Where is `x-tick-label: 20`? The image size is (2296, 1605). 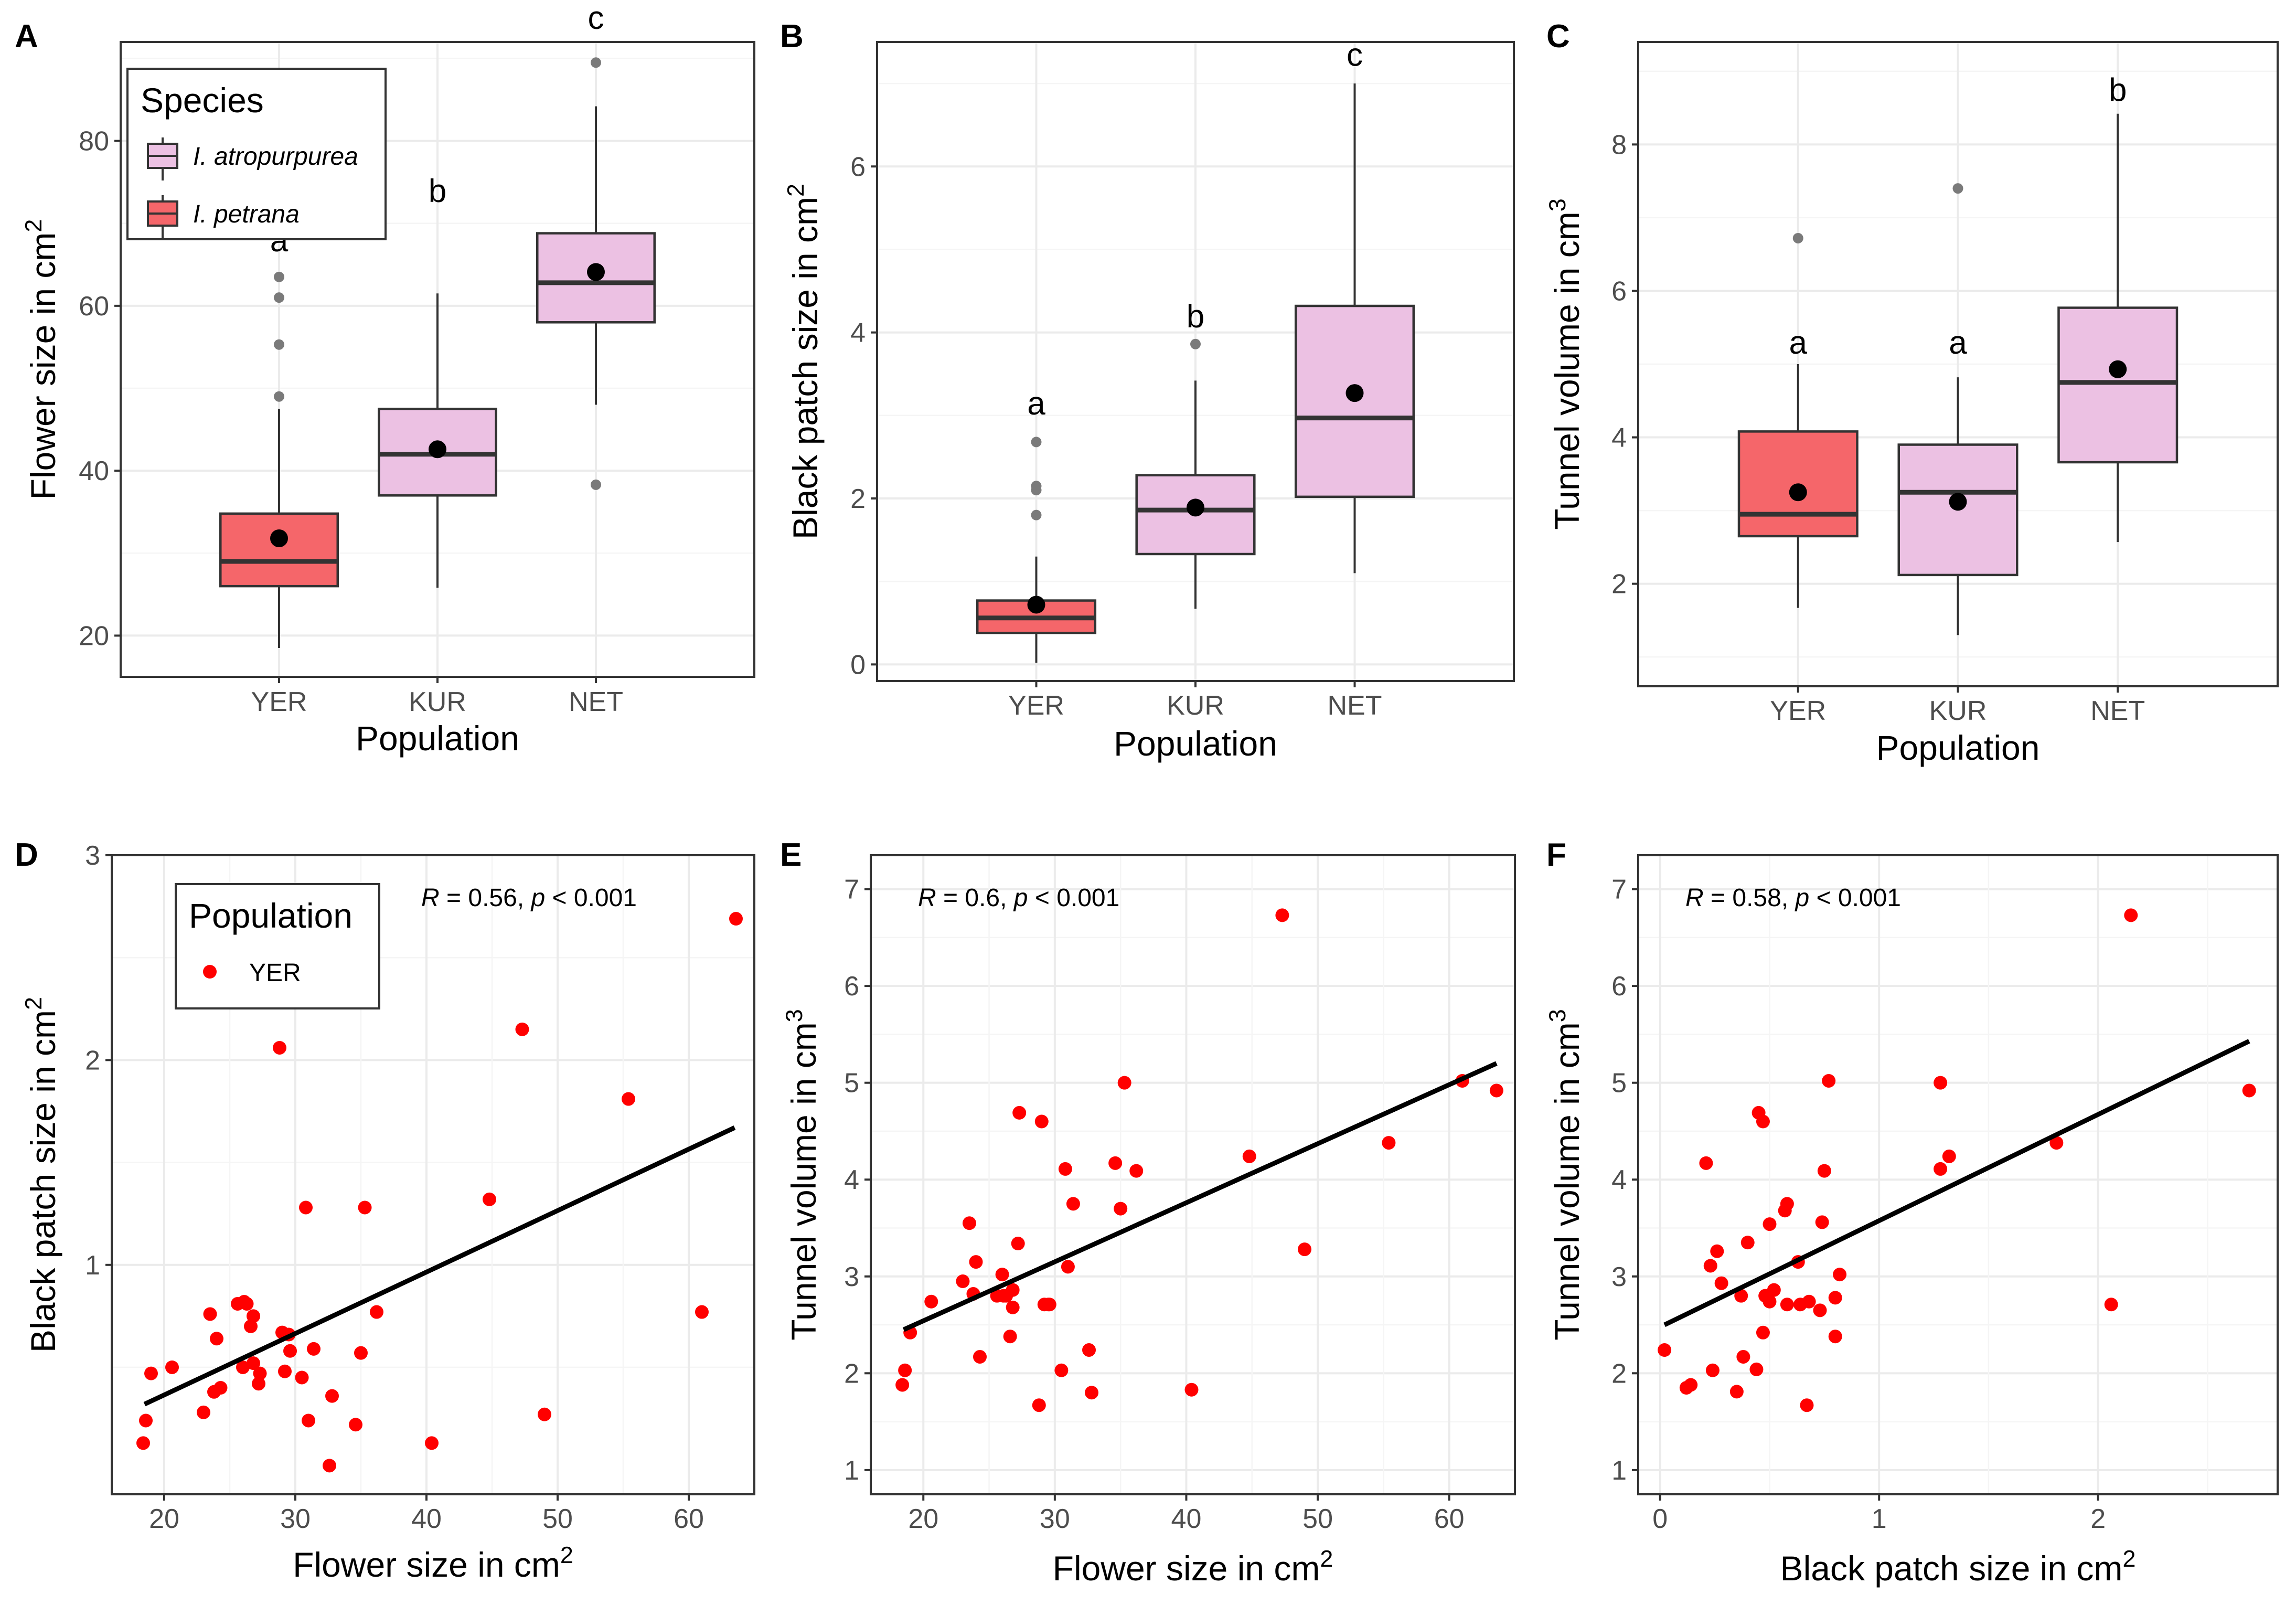
x-tick-label: 20 is located at coordinates (923, 1519).